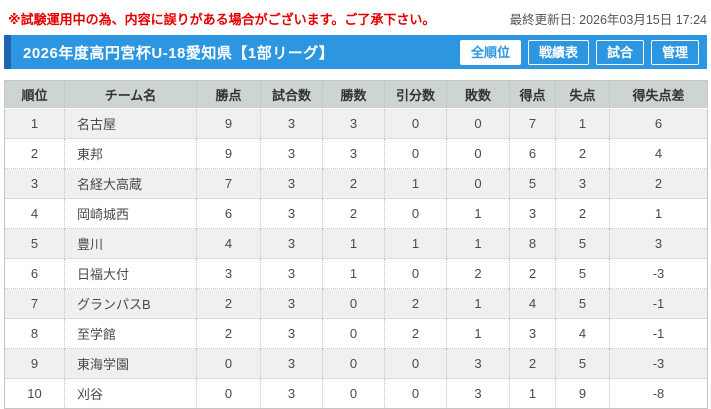 The image size is (711, 409). I want to click on column-header-draws: 引分数, so click(415, 94).